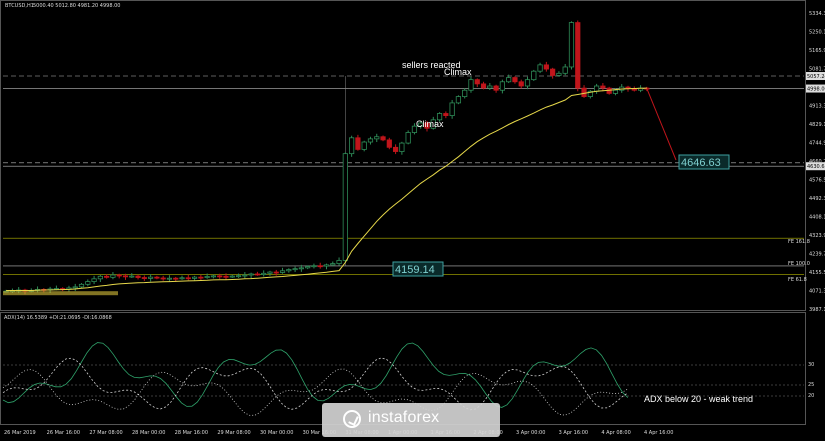 The image size is (825, 441). I want to click on time-axis-label: 4 Apr 08:00, so click(615, 433).